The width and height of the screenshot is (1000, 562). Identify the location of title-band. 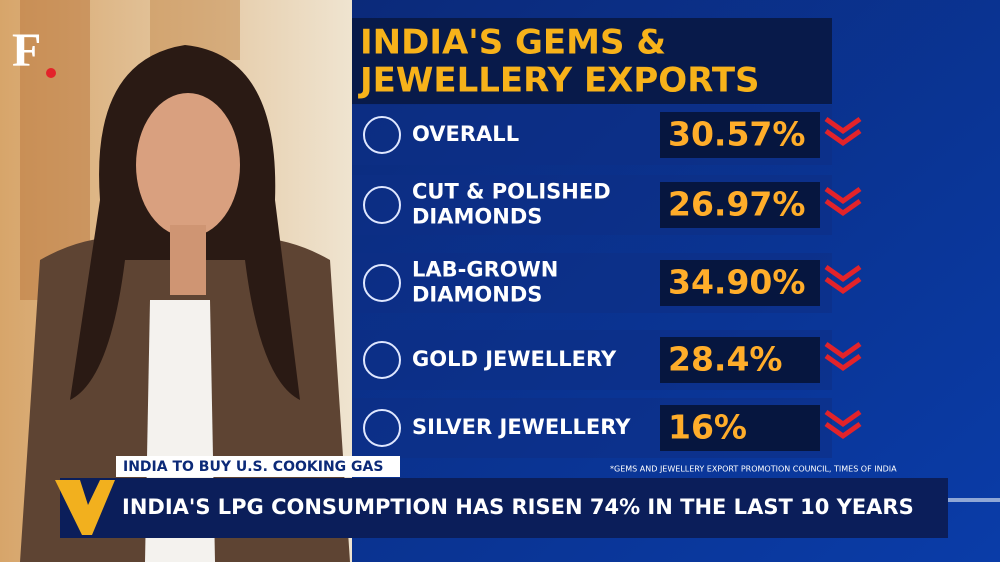
(592, 61).